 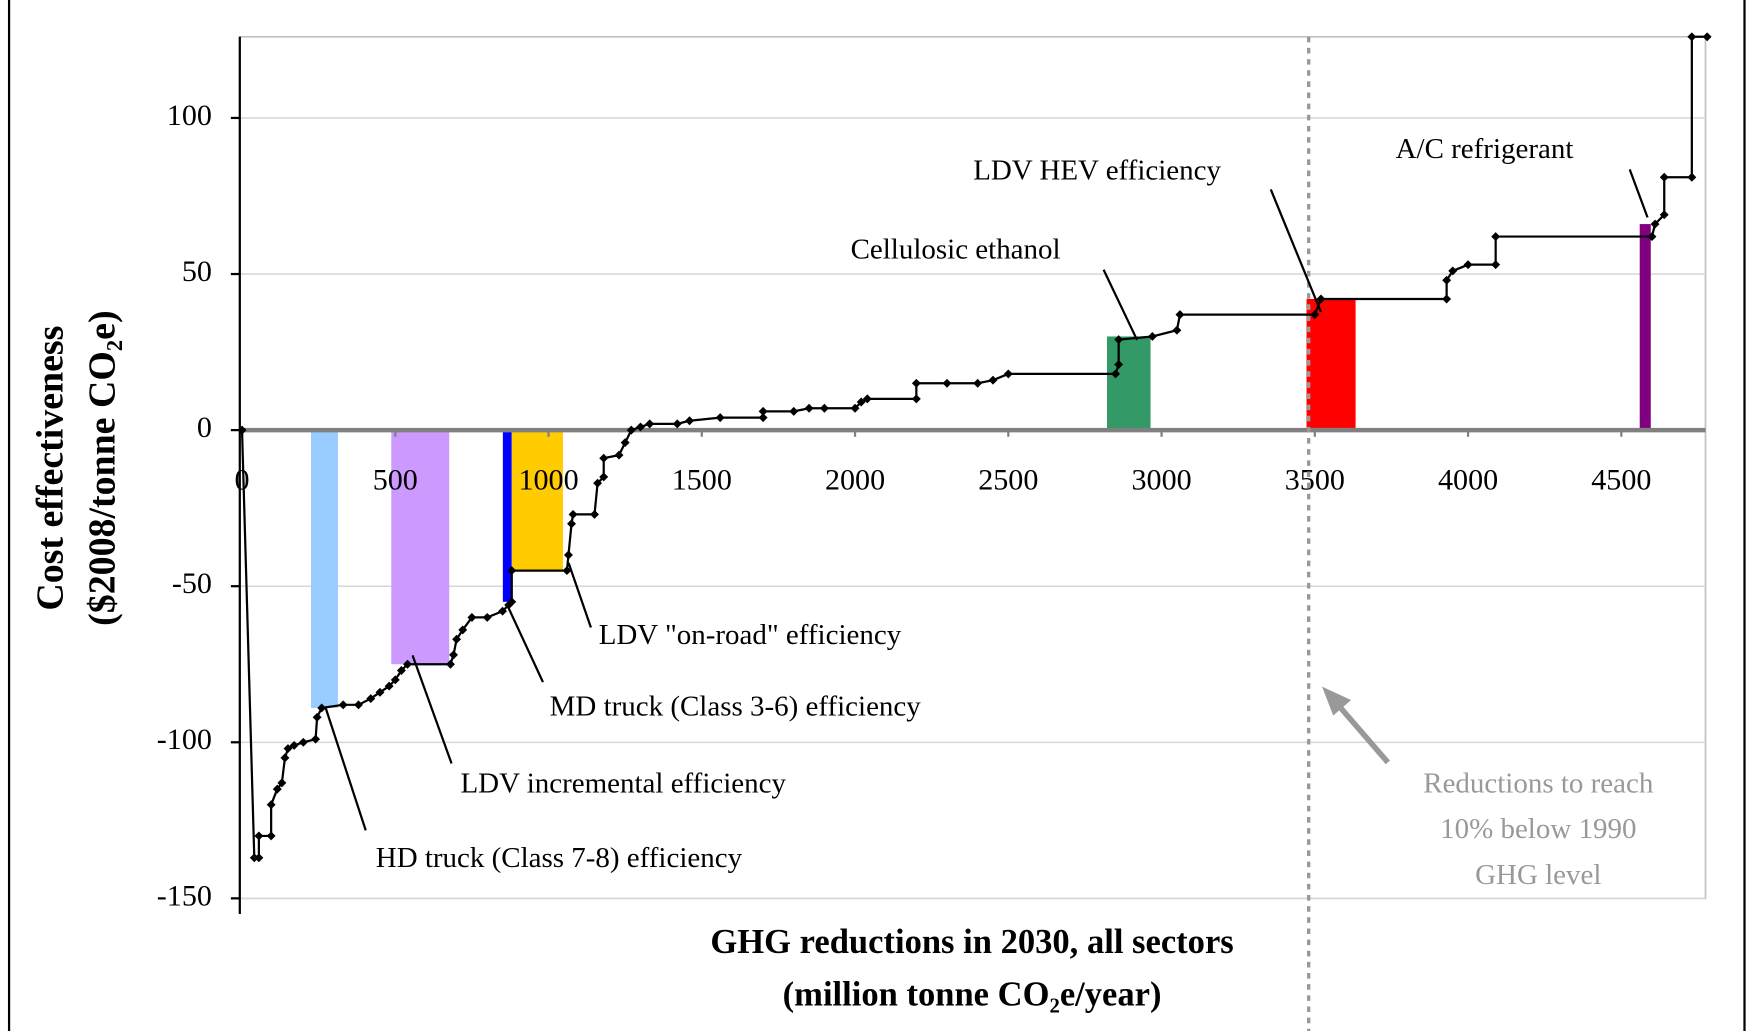 I want to click on y-axis-title: Cost effectiveness, so click(x=50, y=468).